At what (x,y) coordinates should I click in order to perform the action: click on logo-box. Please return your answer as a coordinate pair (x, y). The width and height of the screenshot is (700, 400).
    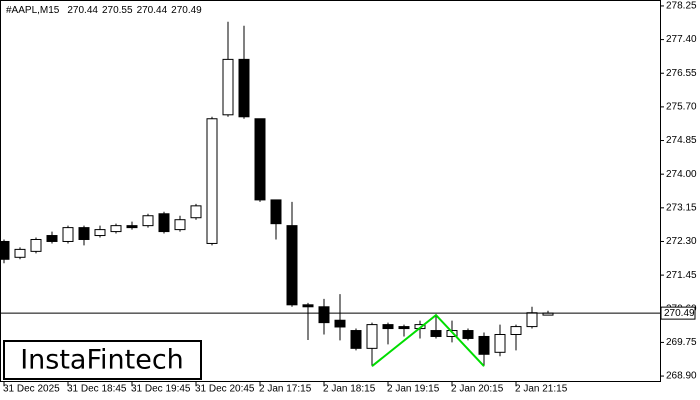
    Looking at the image, I should click on (102, 360).